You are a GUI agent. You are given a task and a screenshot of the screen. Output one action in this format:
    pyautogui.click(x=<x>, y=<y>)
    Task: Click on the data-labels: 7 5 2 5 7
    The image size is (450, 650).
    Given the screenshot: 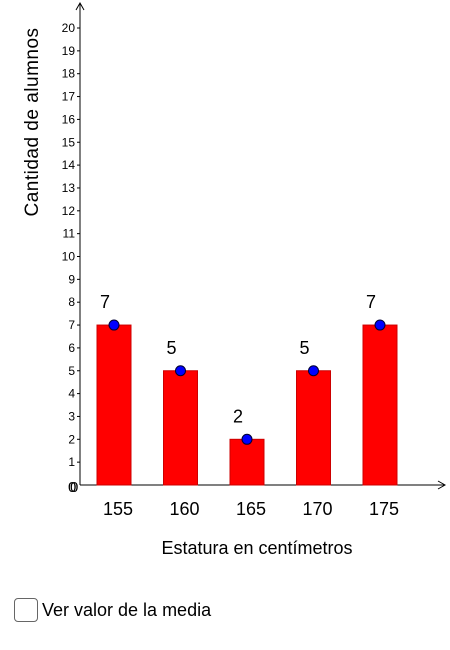 What is the action you would take?
    pyautogui.click(x=238, y=359)
    